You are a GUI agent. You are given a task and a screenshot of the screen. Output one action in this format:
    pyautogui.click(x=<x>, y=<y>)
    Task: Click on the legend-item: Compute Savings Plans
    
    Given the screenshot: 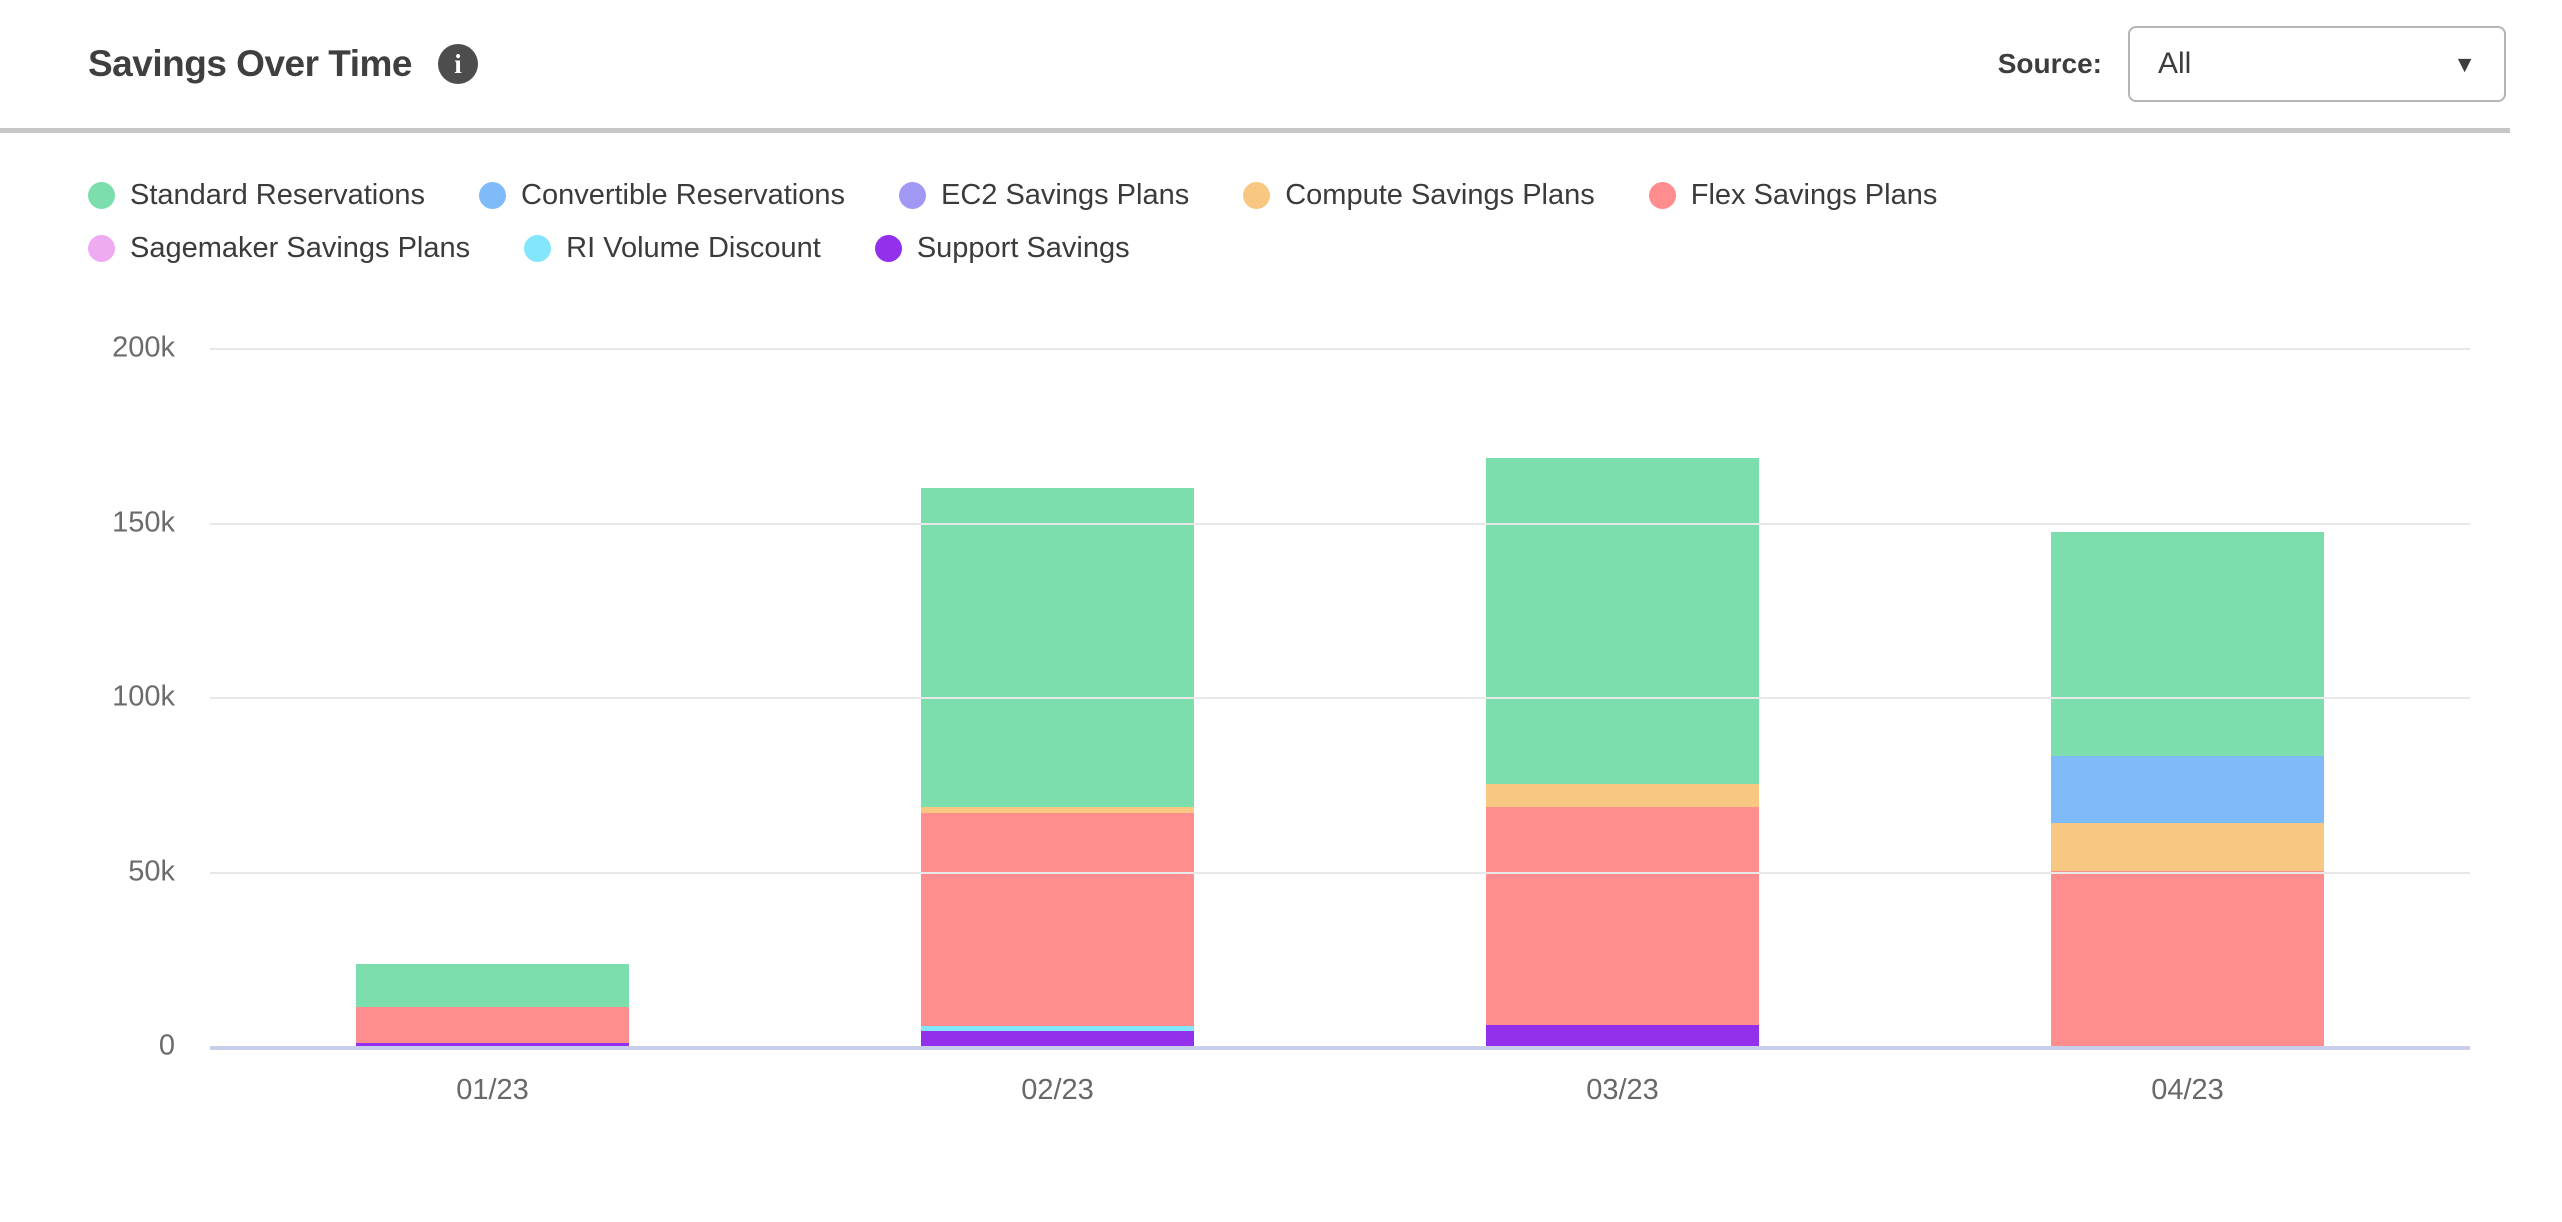 What is the action you would take?
    pyautogui.click(x=1419, y=195)
    